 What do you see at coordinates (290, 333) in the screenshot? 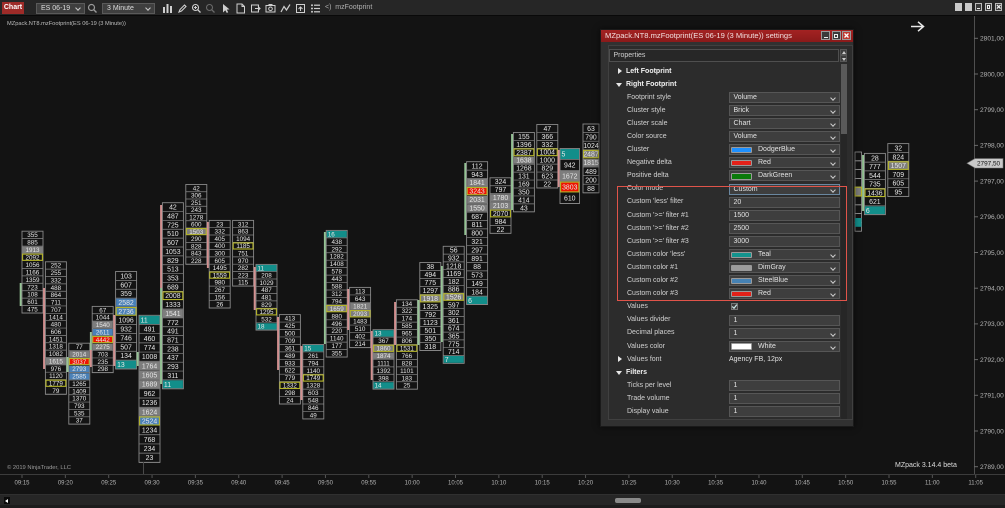
I see `svg-text: 500` at bounding box center [290, 333].